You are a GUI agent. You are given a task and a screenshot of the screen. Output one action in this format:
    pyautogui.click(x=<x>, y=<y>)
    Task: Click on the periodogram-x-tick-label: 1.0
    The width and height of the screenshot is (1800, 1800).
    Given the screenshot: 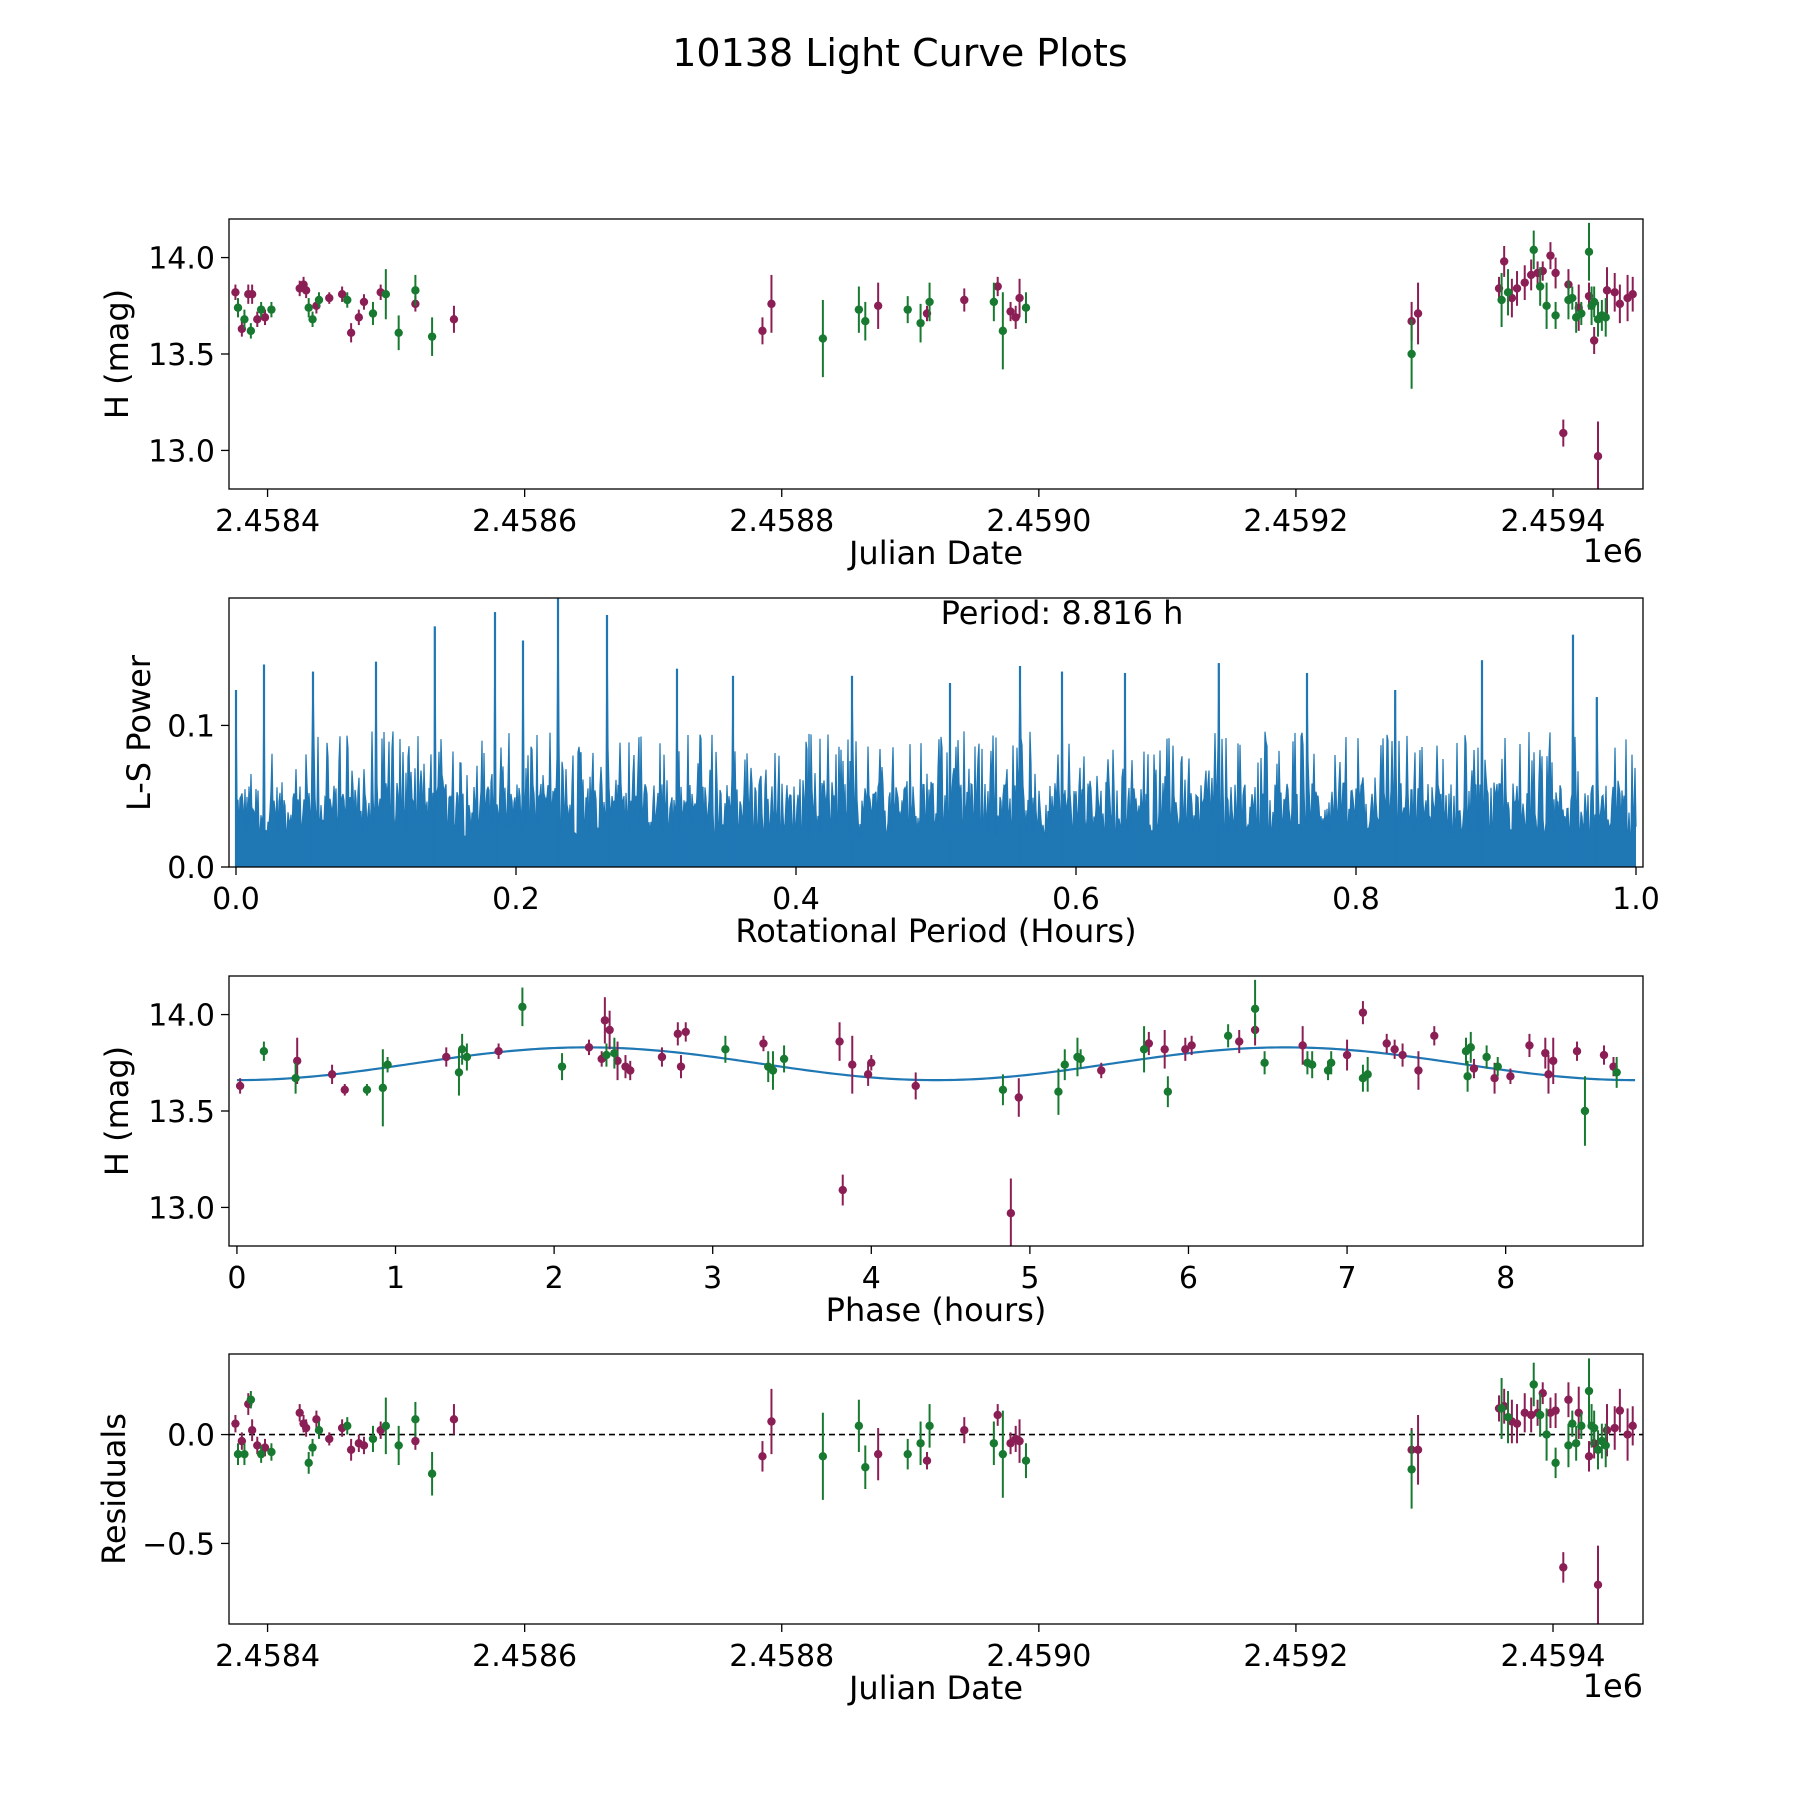 What is the action you would take?
    pyautogui.click(x=1636, y=899)
    